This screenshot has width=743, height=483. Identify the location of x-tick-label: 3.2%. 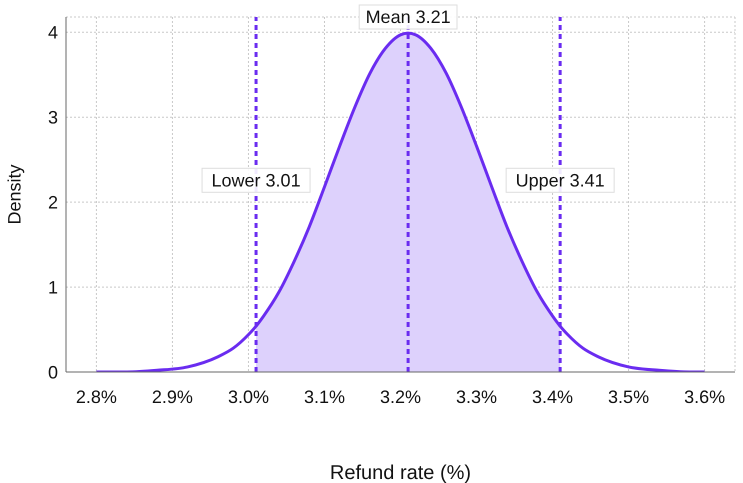
(401, 396).